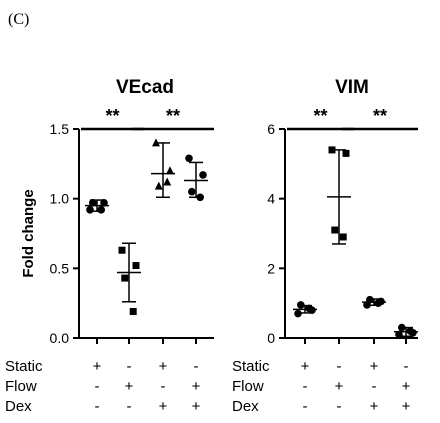  I want to click on chart-title: VEcad, so click(145, 87).